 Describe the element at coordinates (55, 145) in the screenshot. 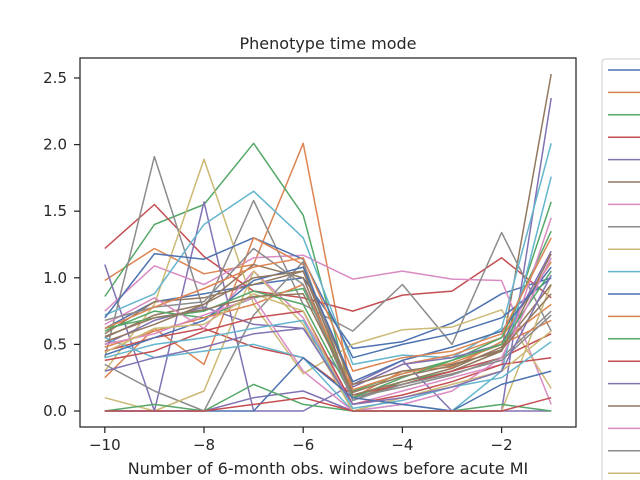

I see `y-tick-label: 2.0` at that location.